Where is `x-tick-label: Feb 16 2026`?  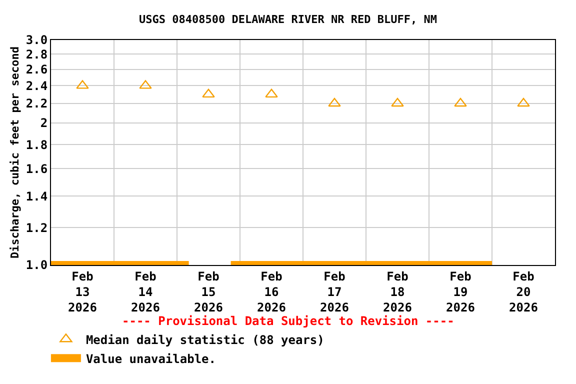 x-tick-label: Feb 16 2026 is located at coordinates (271, 292).